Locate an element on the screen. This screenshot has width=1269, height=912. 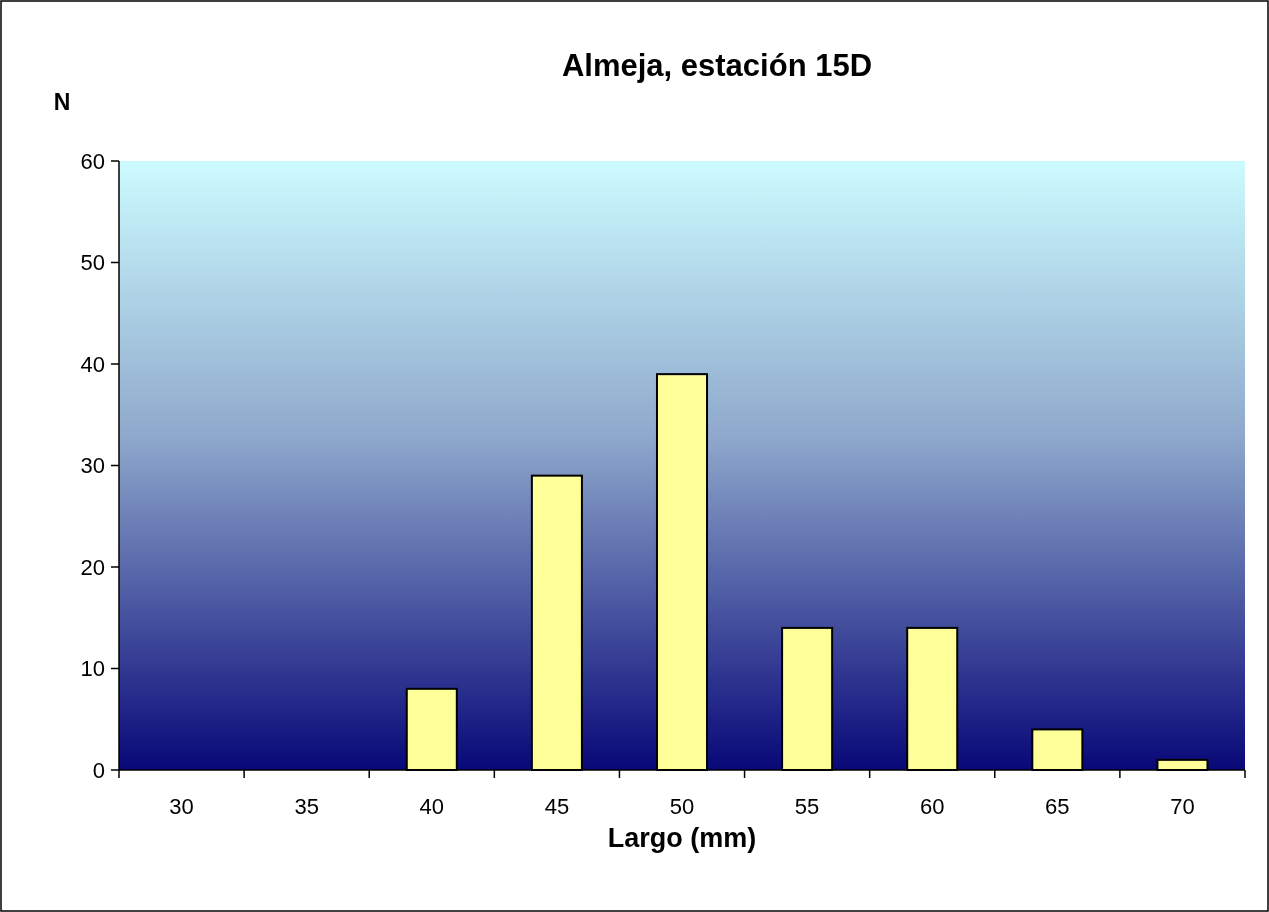
y-tick-label: 20 is located at coordinates (92, 567).